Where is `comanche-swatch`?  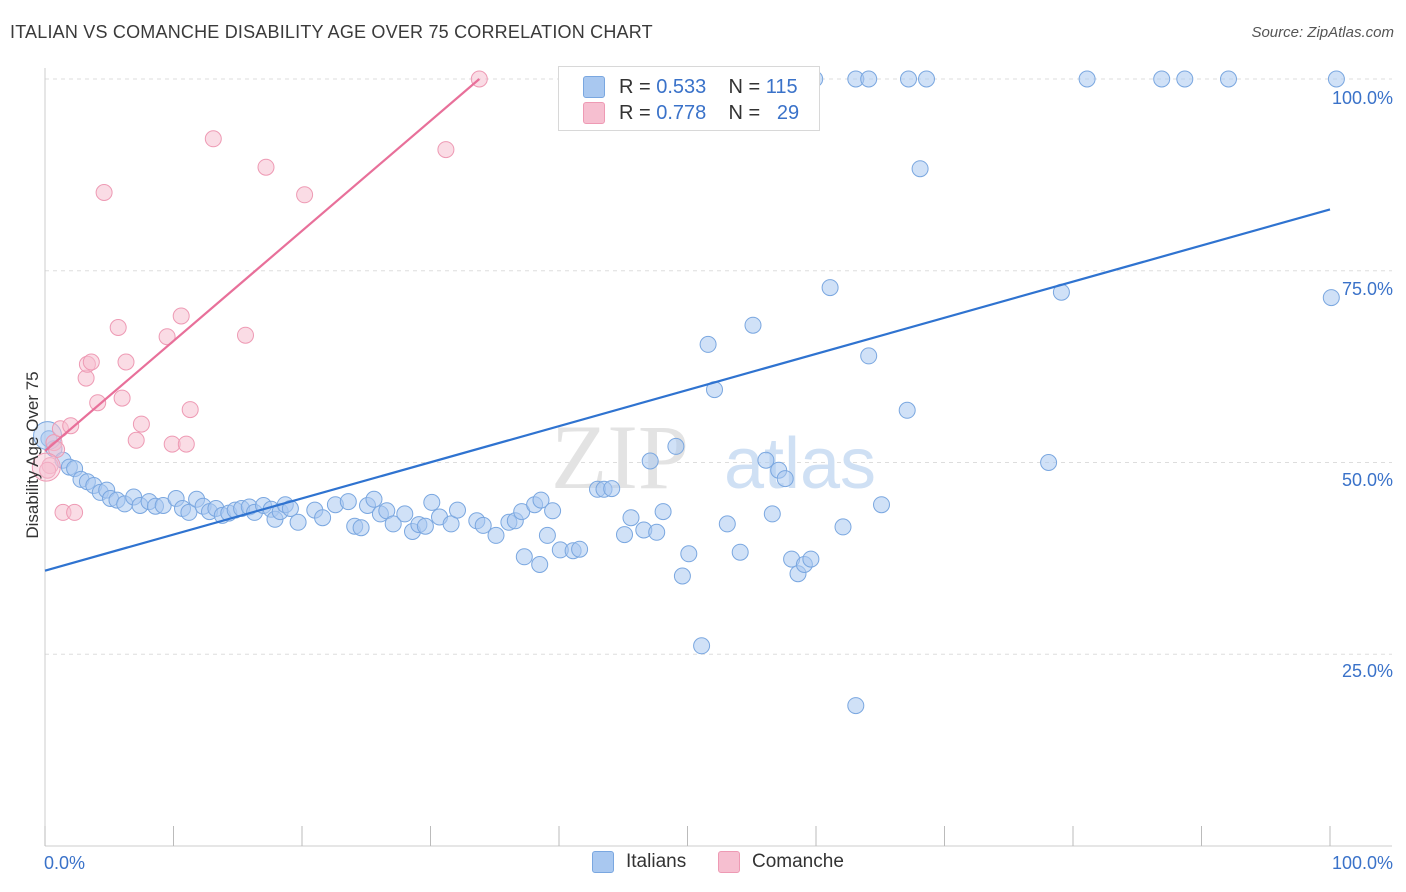
comanche-swatch is located at coordinates (594, 113).